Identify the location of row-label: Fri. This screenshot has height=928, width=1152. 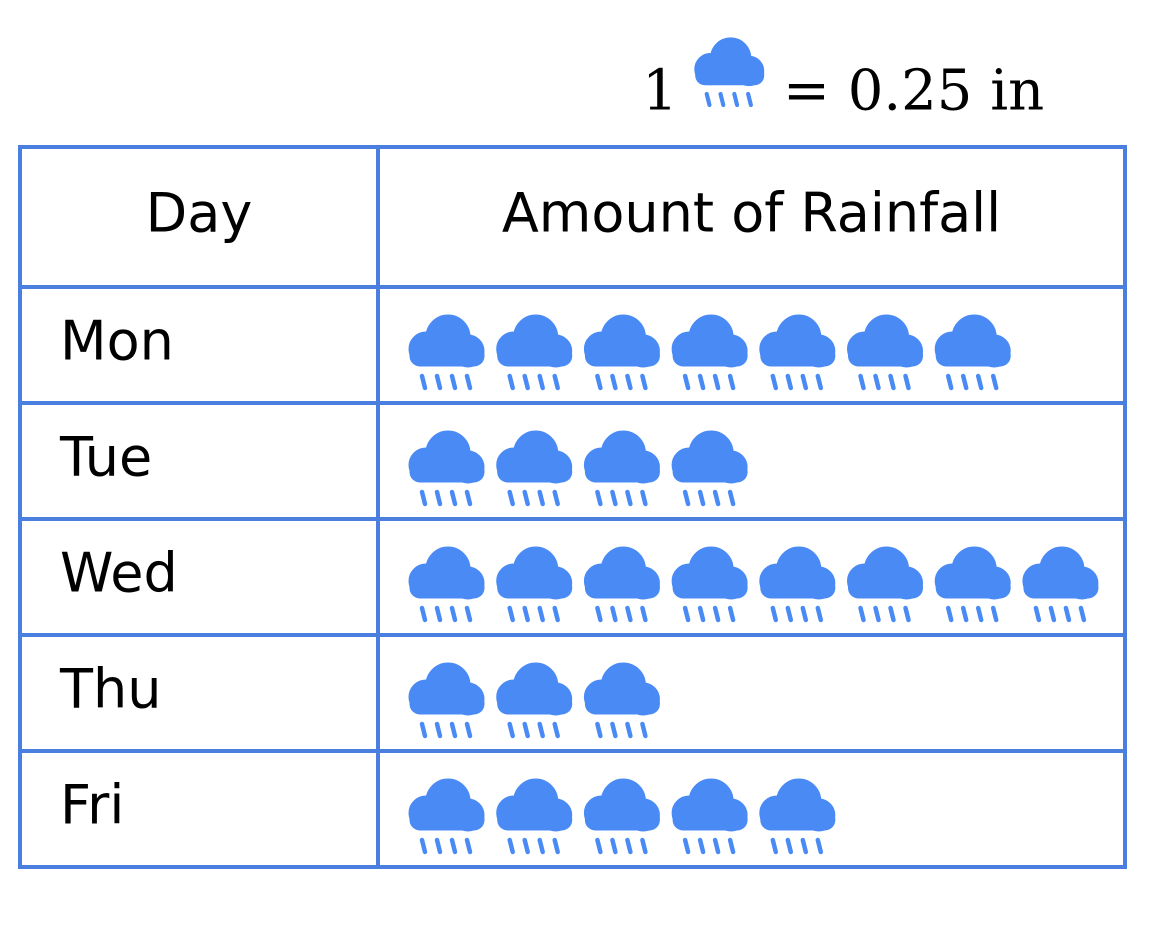
(92, 805).